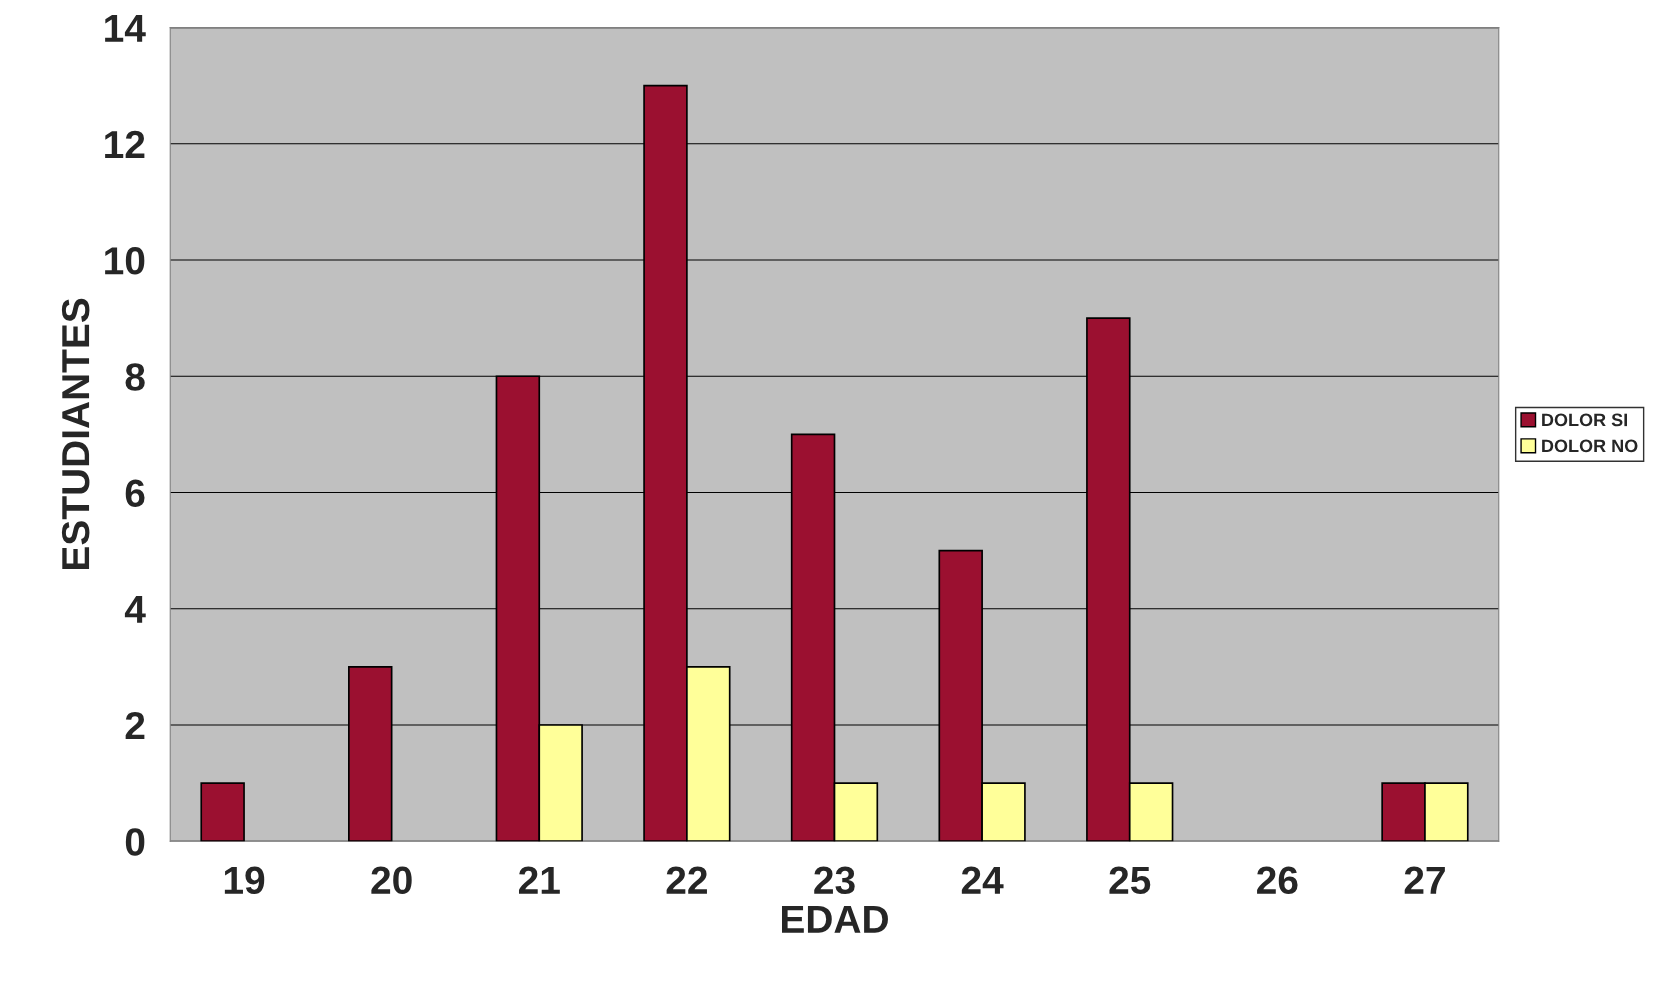  I want to click on x-tick-label: 24, so click(982, 880).